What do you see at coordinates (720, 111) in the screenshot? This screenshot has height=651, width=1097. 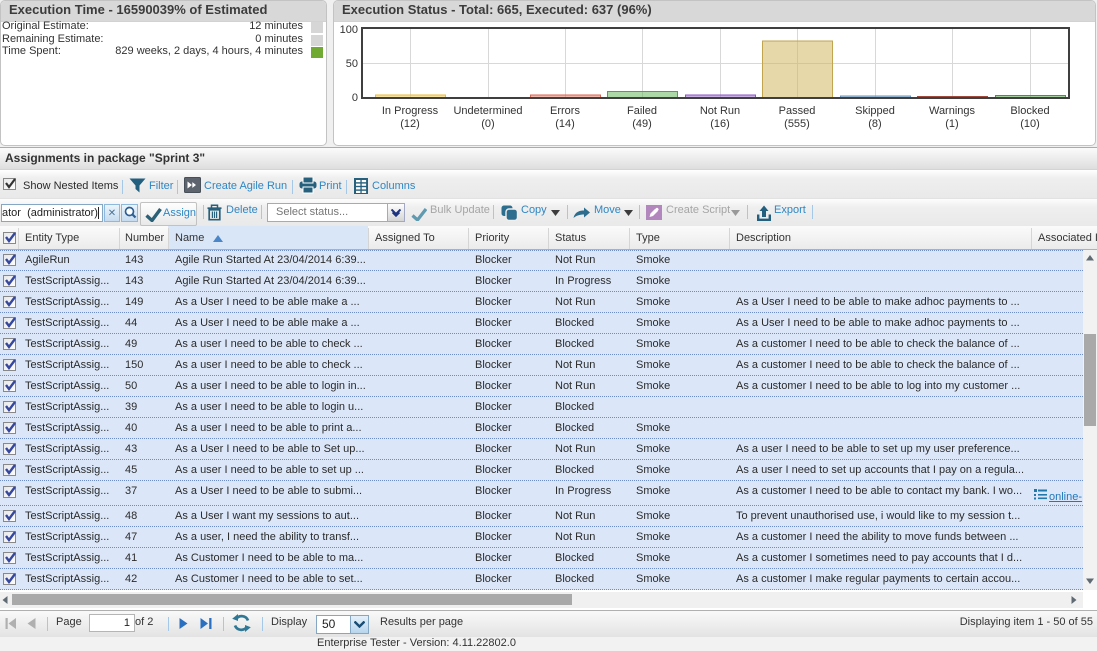 I see `svg-text: Not Run` at bounding box center [720, 111].